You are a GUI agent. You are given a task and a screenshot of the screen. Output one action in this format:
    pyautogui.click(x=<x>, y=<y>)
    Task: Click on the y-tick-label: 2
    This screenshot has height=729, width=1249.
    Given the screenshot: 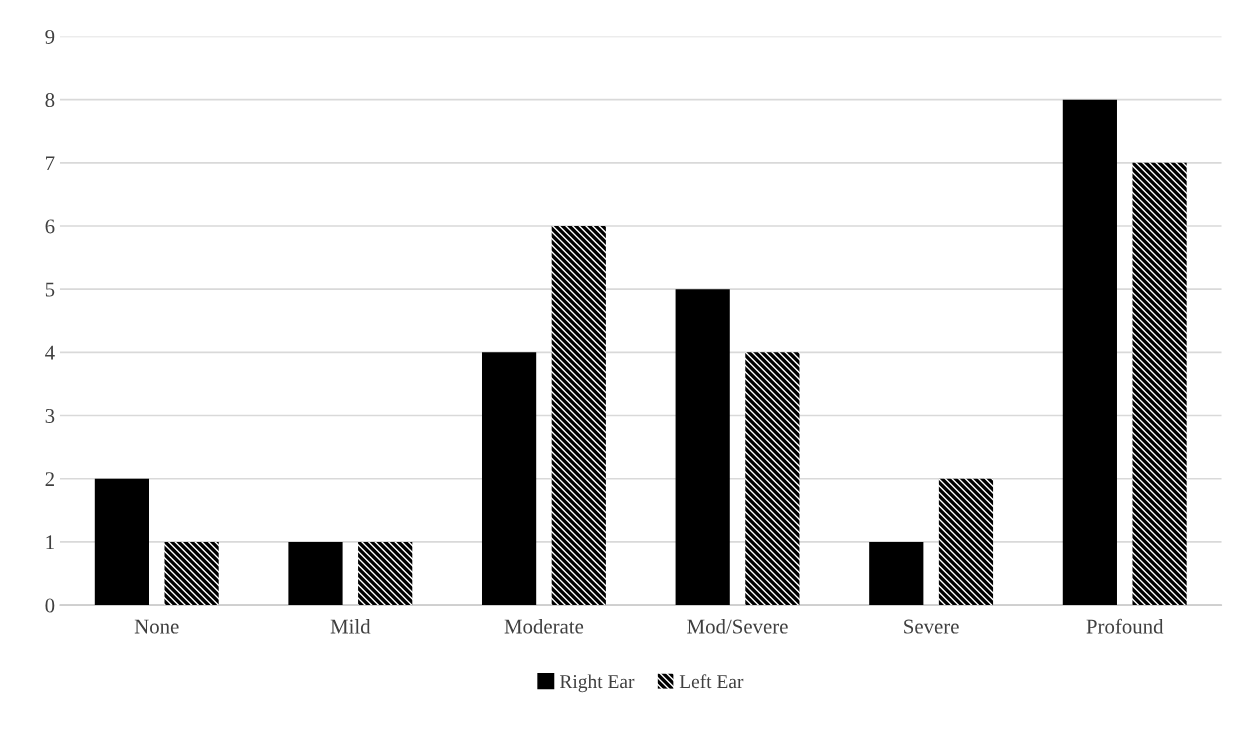 What is the action you would take?
    pyautogui.click(x=49, y=479)
    